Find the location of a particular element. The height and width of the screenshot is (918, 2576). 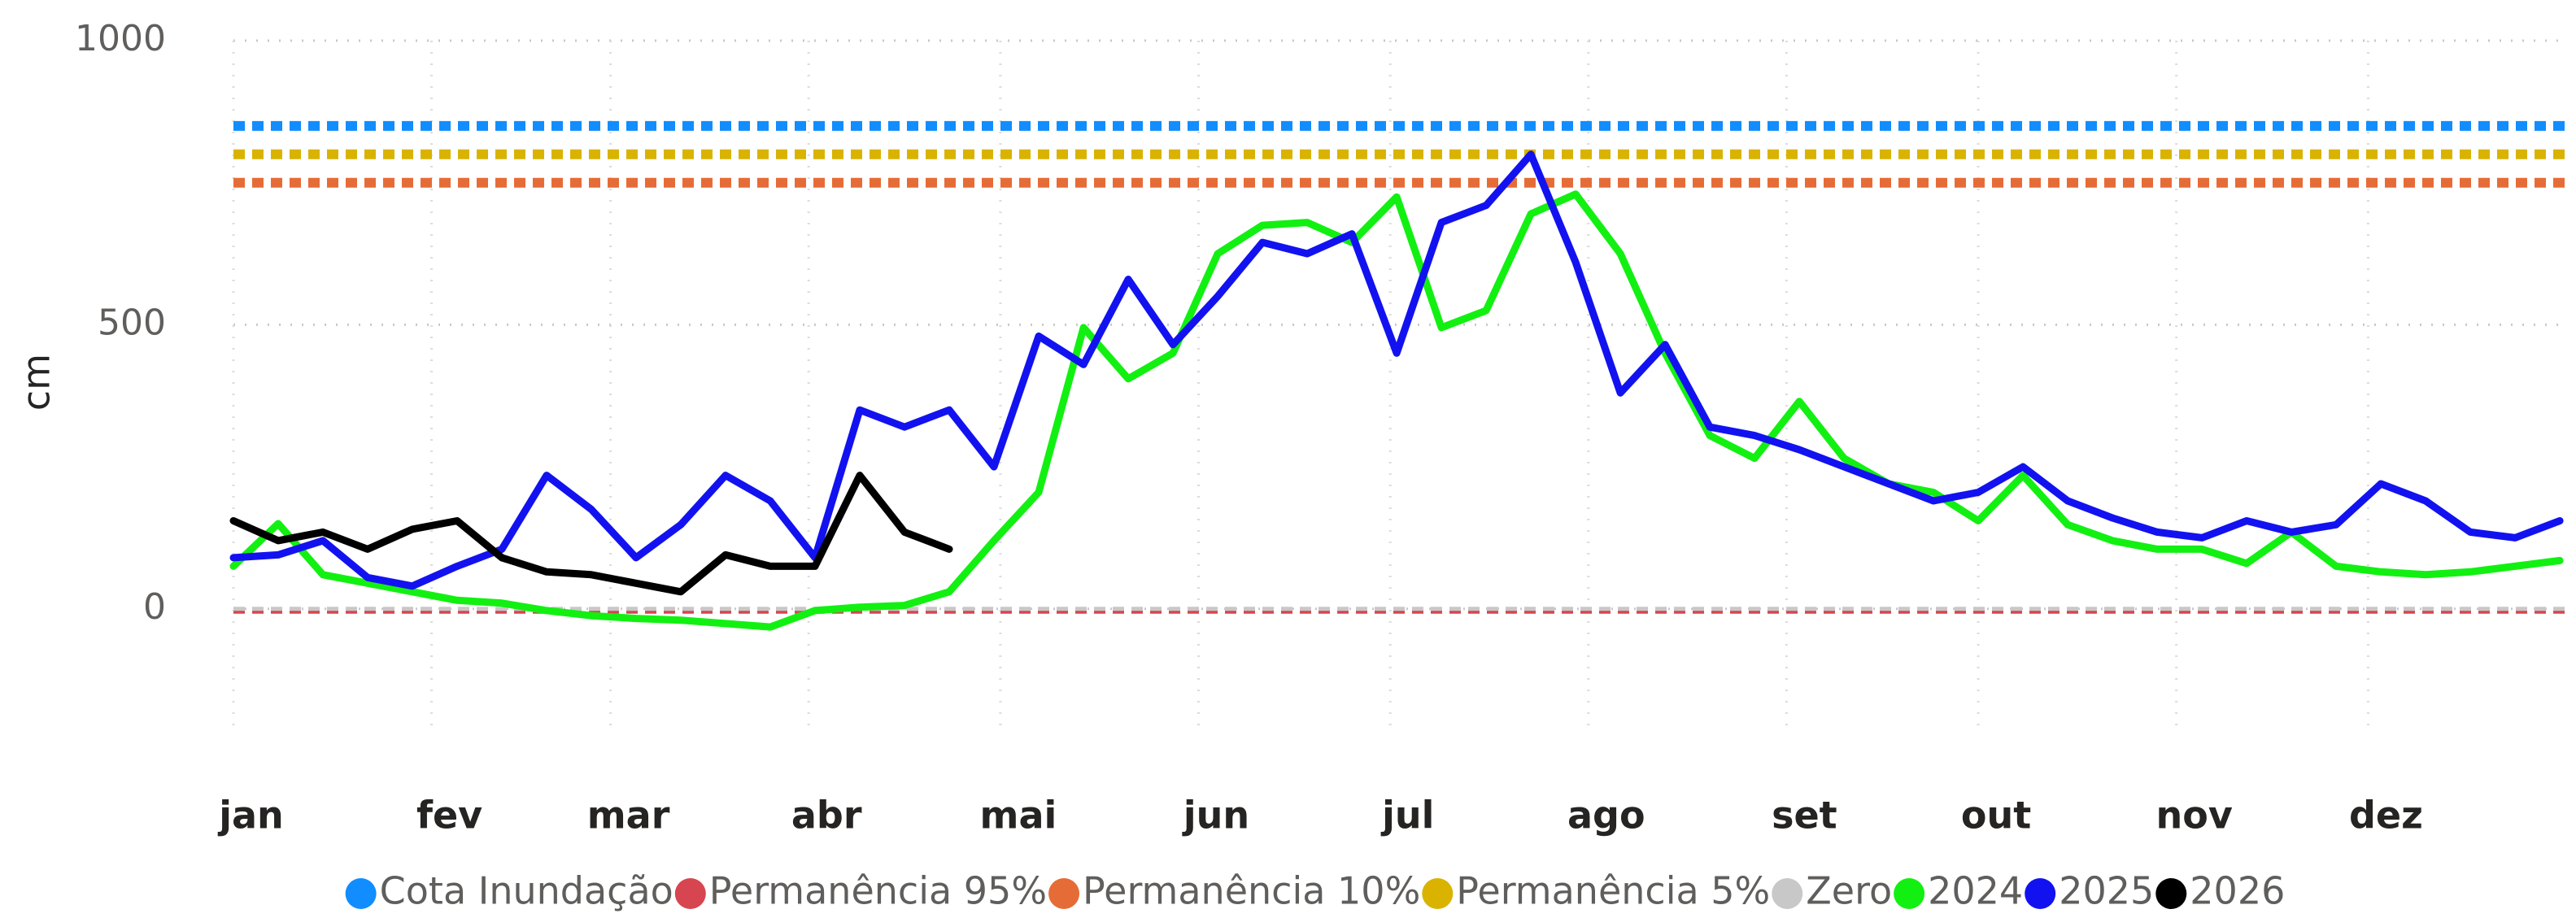

x-tick-label: jan is located at coordinates (250, 816).